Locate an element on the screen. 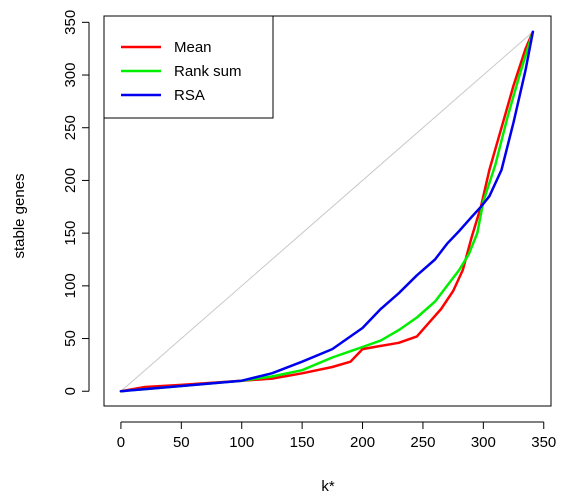 Image resolution: width=569 pixels, height=497 pixels. x-tick-label: 150 is located at coordinates (302, 442).